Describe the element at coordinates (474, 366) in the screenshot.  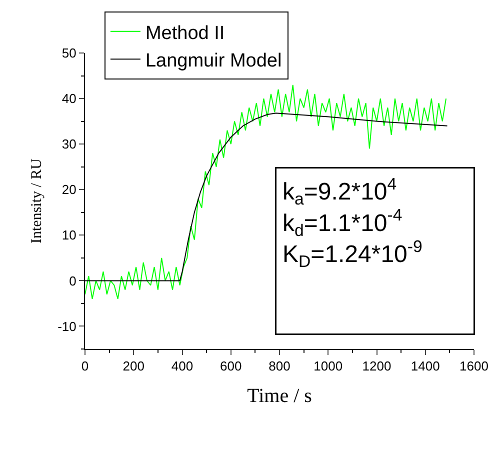
I see `x-tick-label: 1600` at that location.